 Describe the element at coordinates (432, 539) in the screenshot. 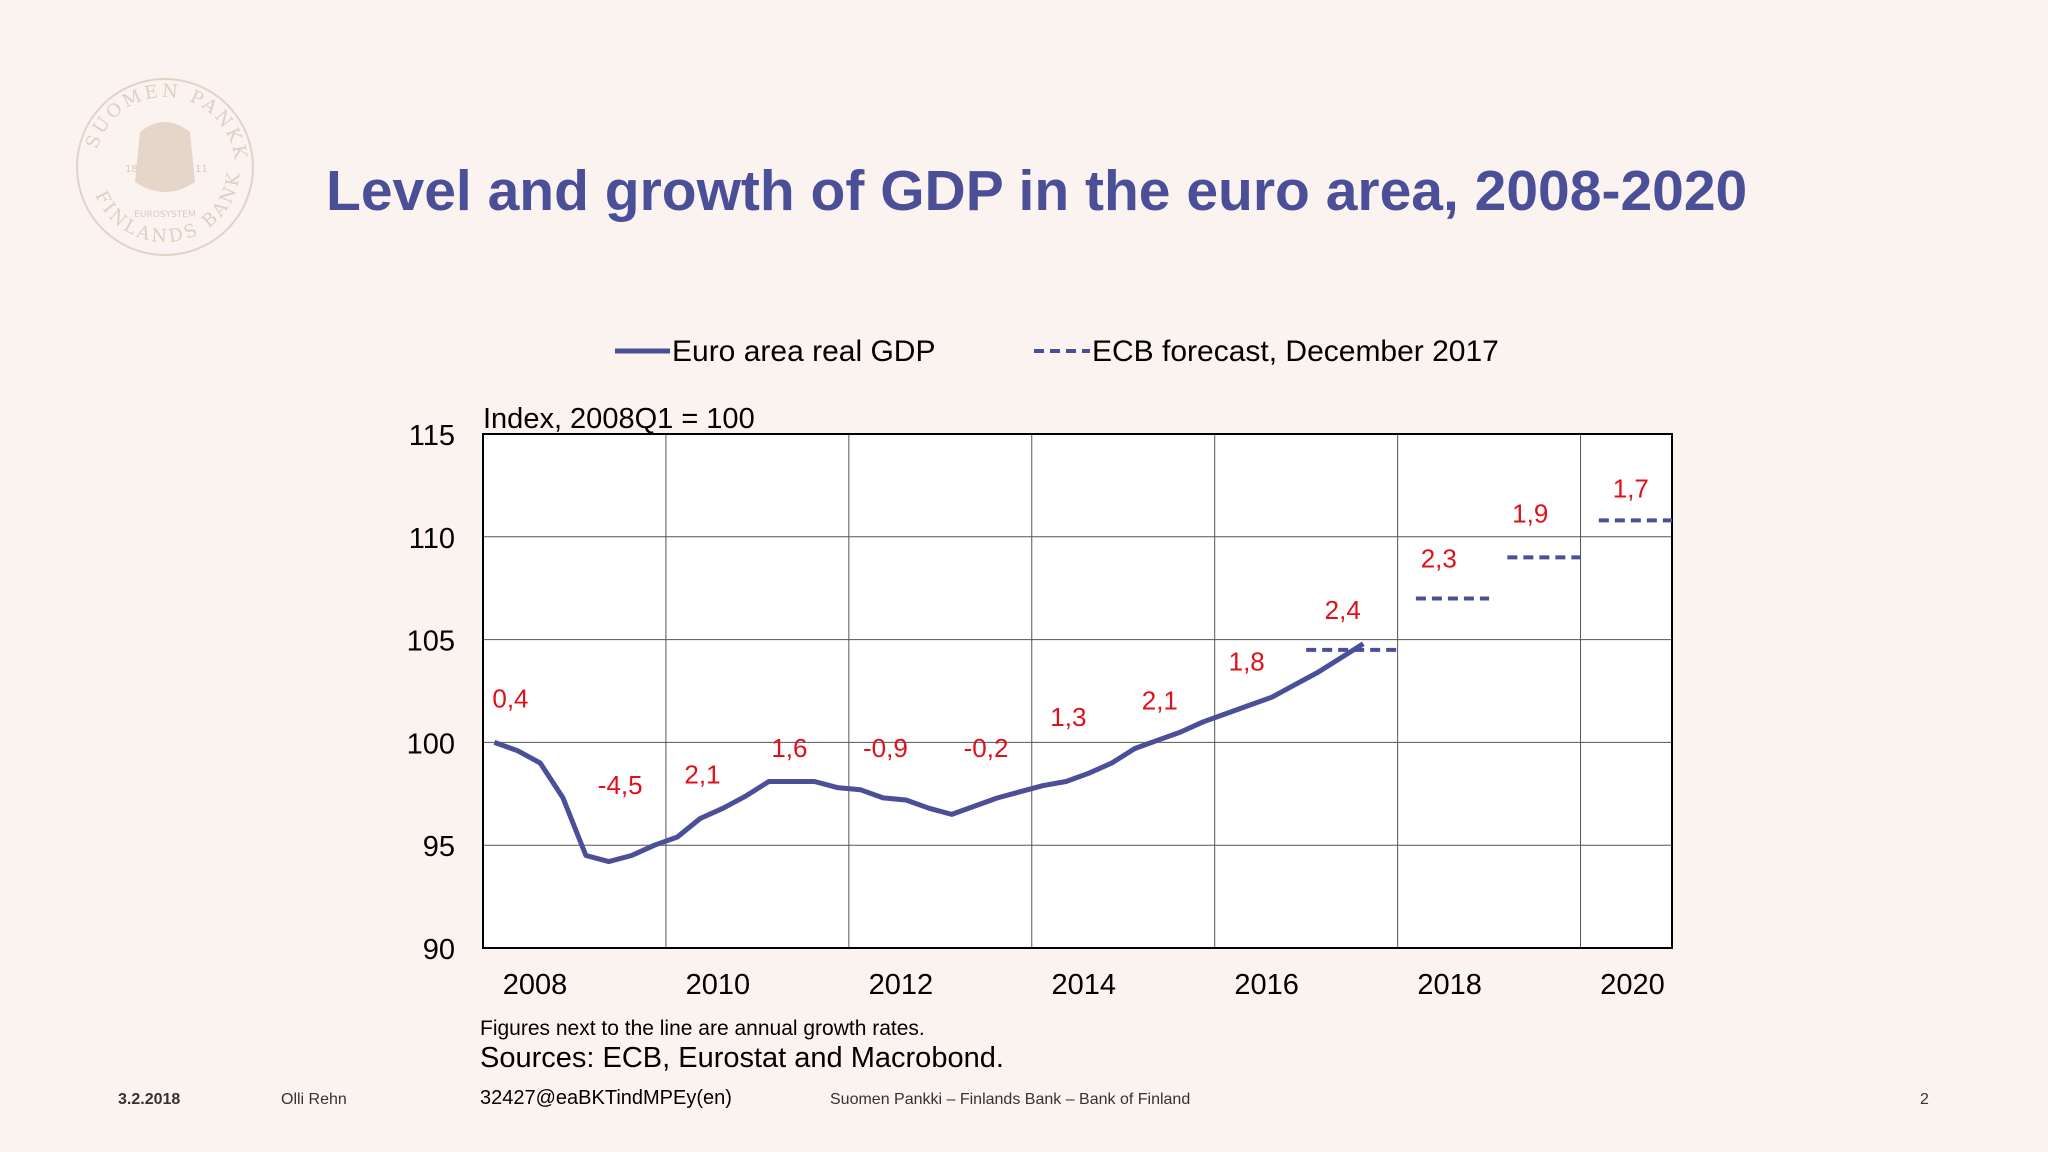

I see `y-tick-label: 110` at that location.